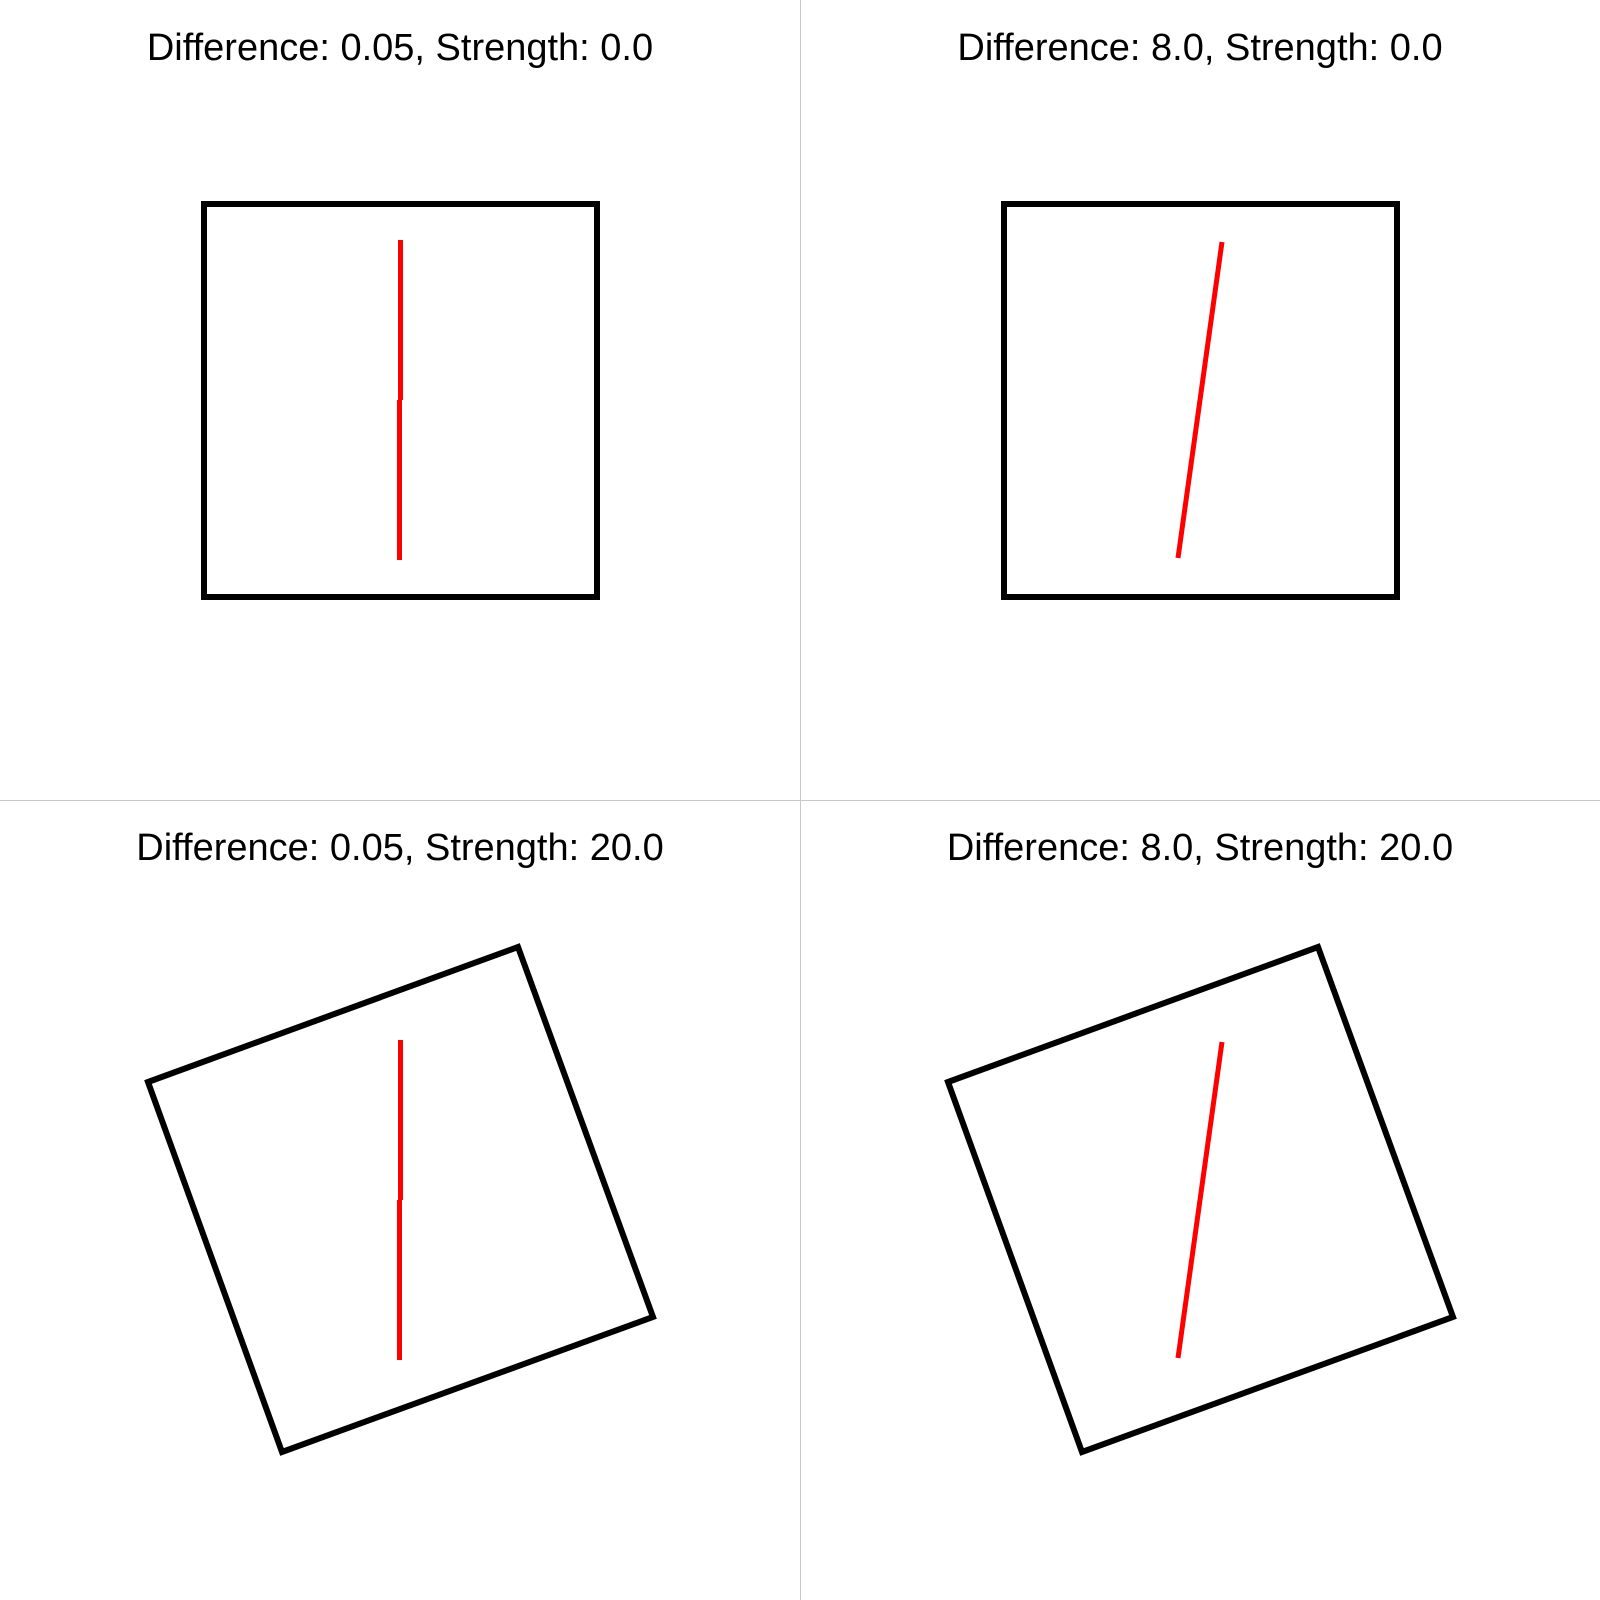  Describe the element at coordinates (800, 800) in the screenshot. I see `horizontal-divider` at that location.